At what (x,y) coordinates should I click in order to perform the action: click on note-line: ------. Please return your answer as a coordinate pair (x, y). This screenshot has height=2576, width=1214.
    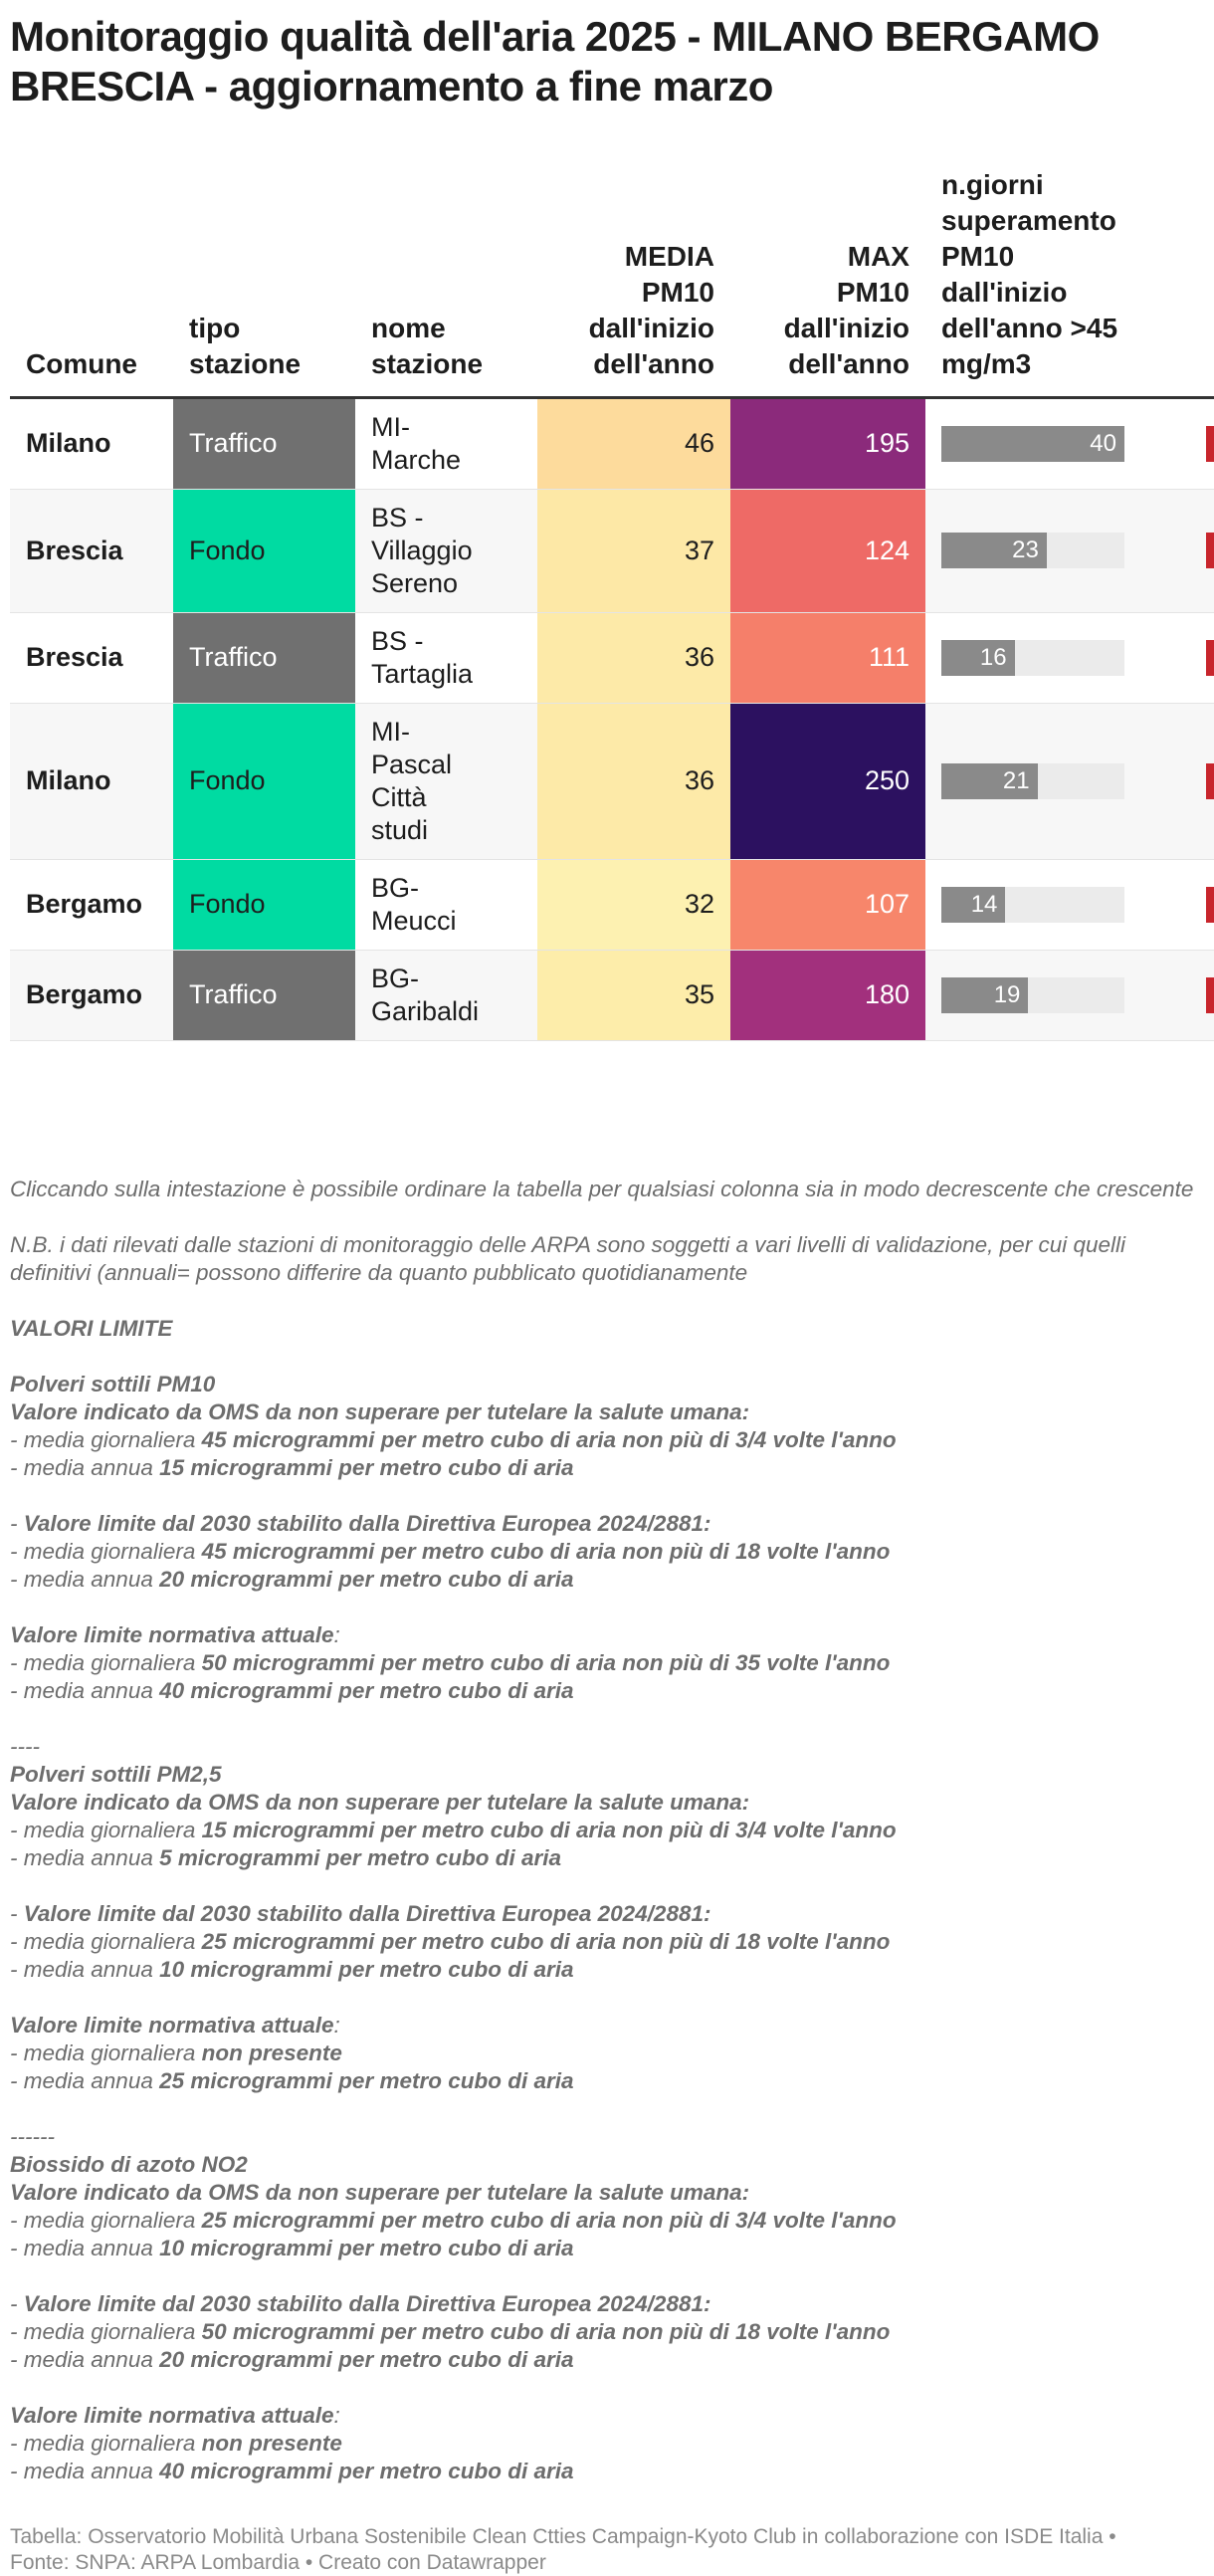
    Looking at the image, I should click on (607, 2137).